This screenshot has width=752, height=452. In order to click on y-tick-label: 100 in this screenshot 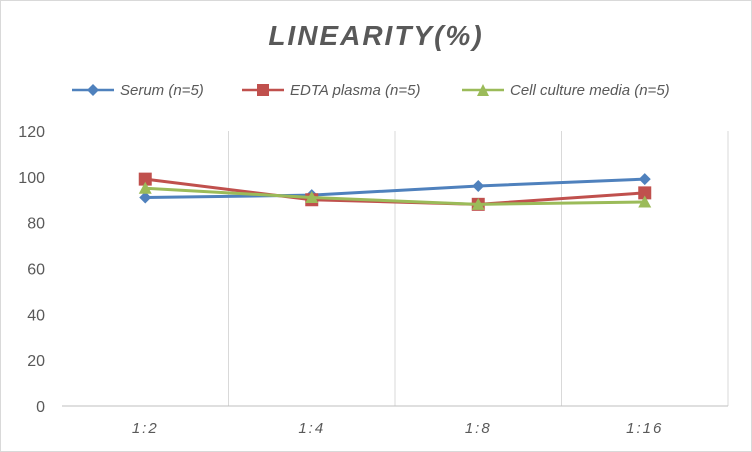, I will do `click(31, 178)`.